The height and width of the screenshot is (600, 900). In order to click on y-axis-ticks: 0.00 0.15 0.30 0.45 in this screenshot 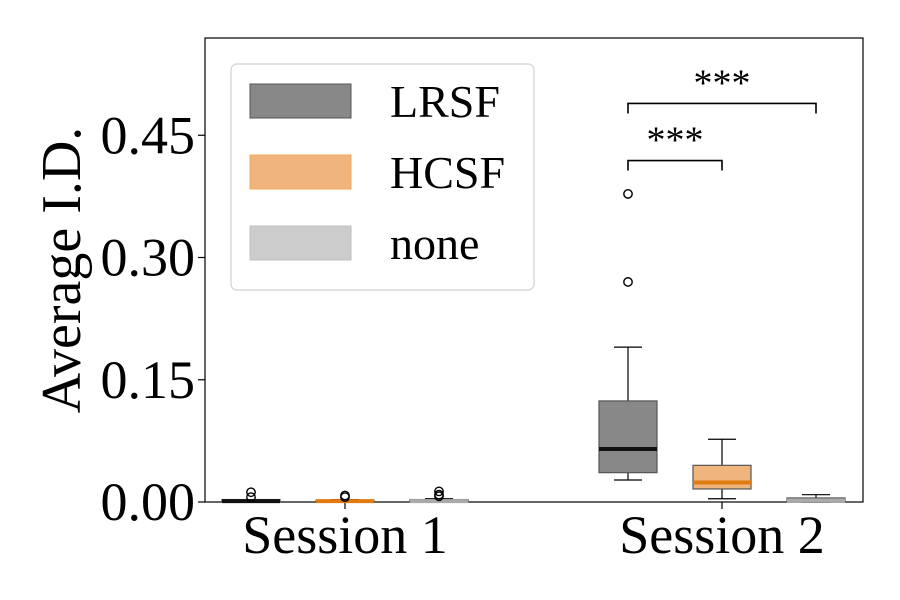, I will do `click(153, 318)`.